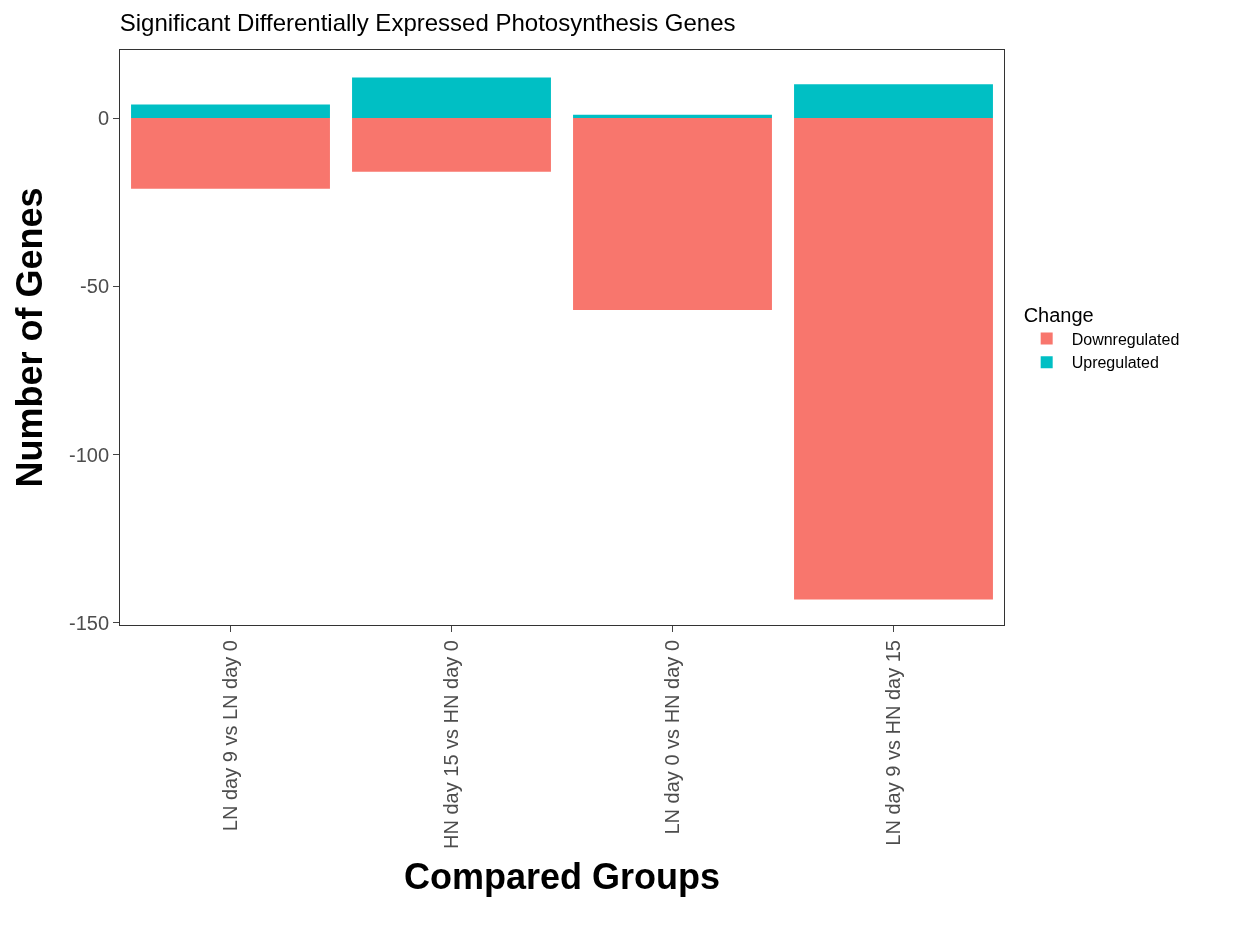 This screenshot has width=1234, height=925. What do you see at coordinates (451, 744) in the screenshot?
I see `x-tick-label: HN day 15 vs HN day 0` at bounding box center [451, 744].